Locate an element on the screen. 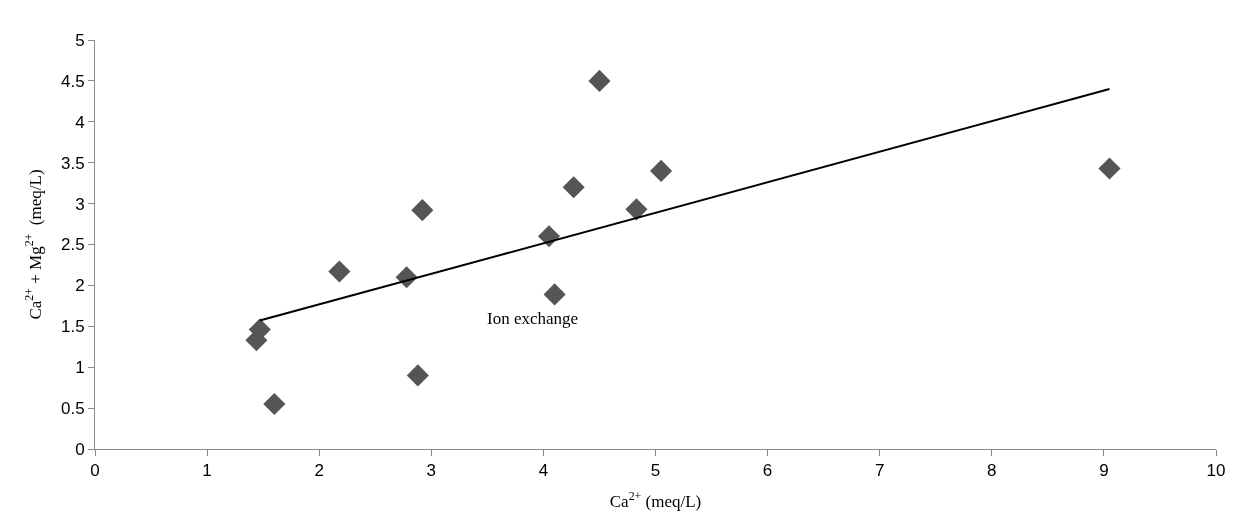 Image resolution: width=1248 pixels, height=524 pixels. y-tick-label: 1.5 is located at coordinates (72, 327).